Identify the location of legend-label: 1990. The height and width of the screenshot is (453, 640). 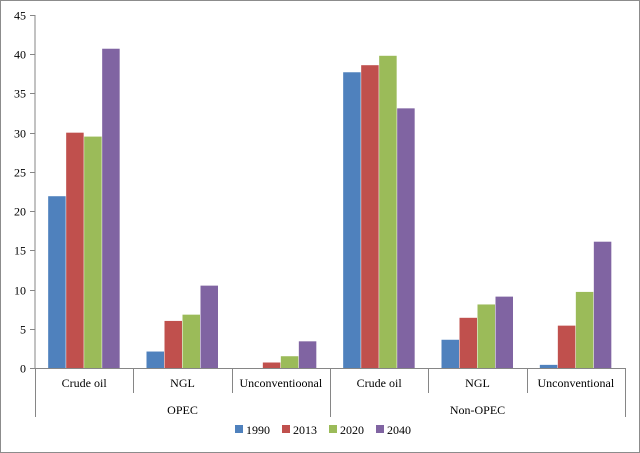
(258, 430).